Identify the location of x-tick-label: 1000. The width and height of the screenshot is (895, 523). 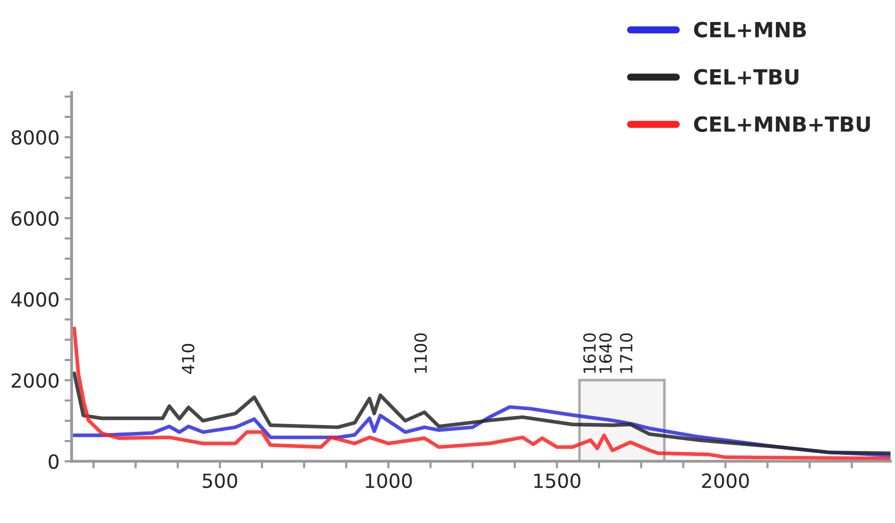
(389, 480).